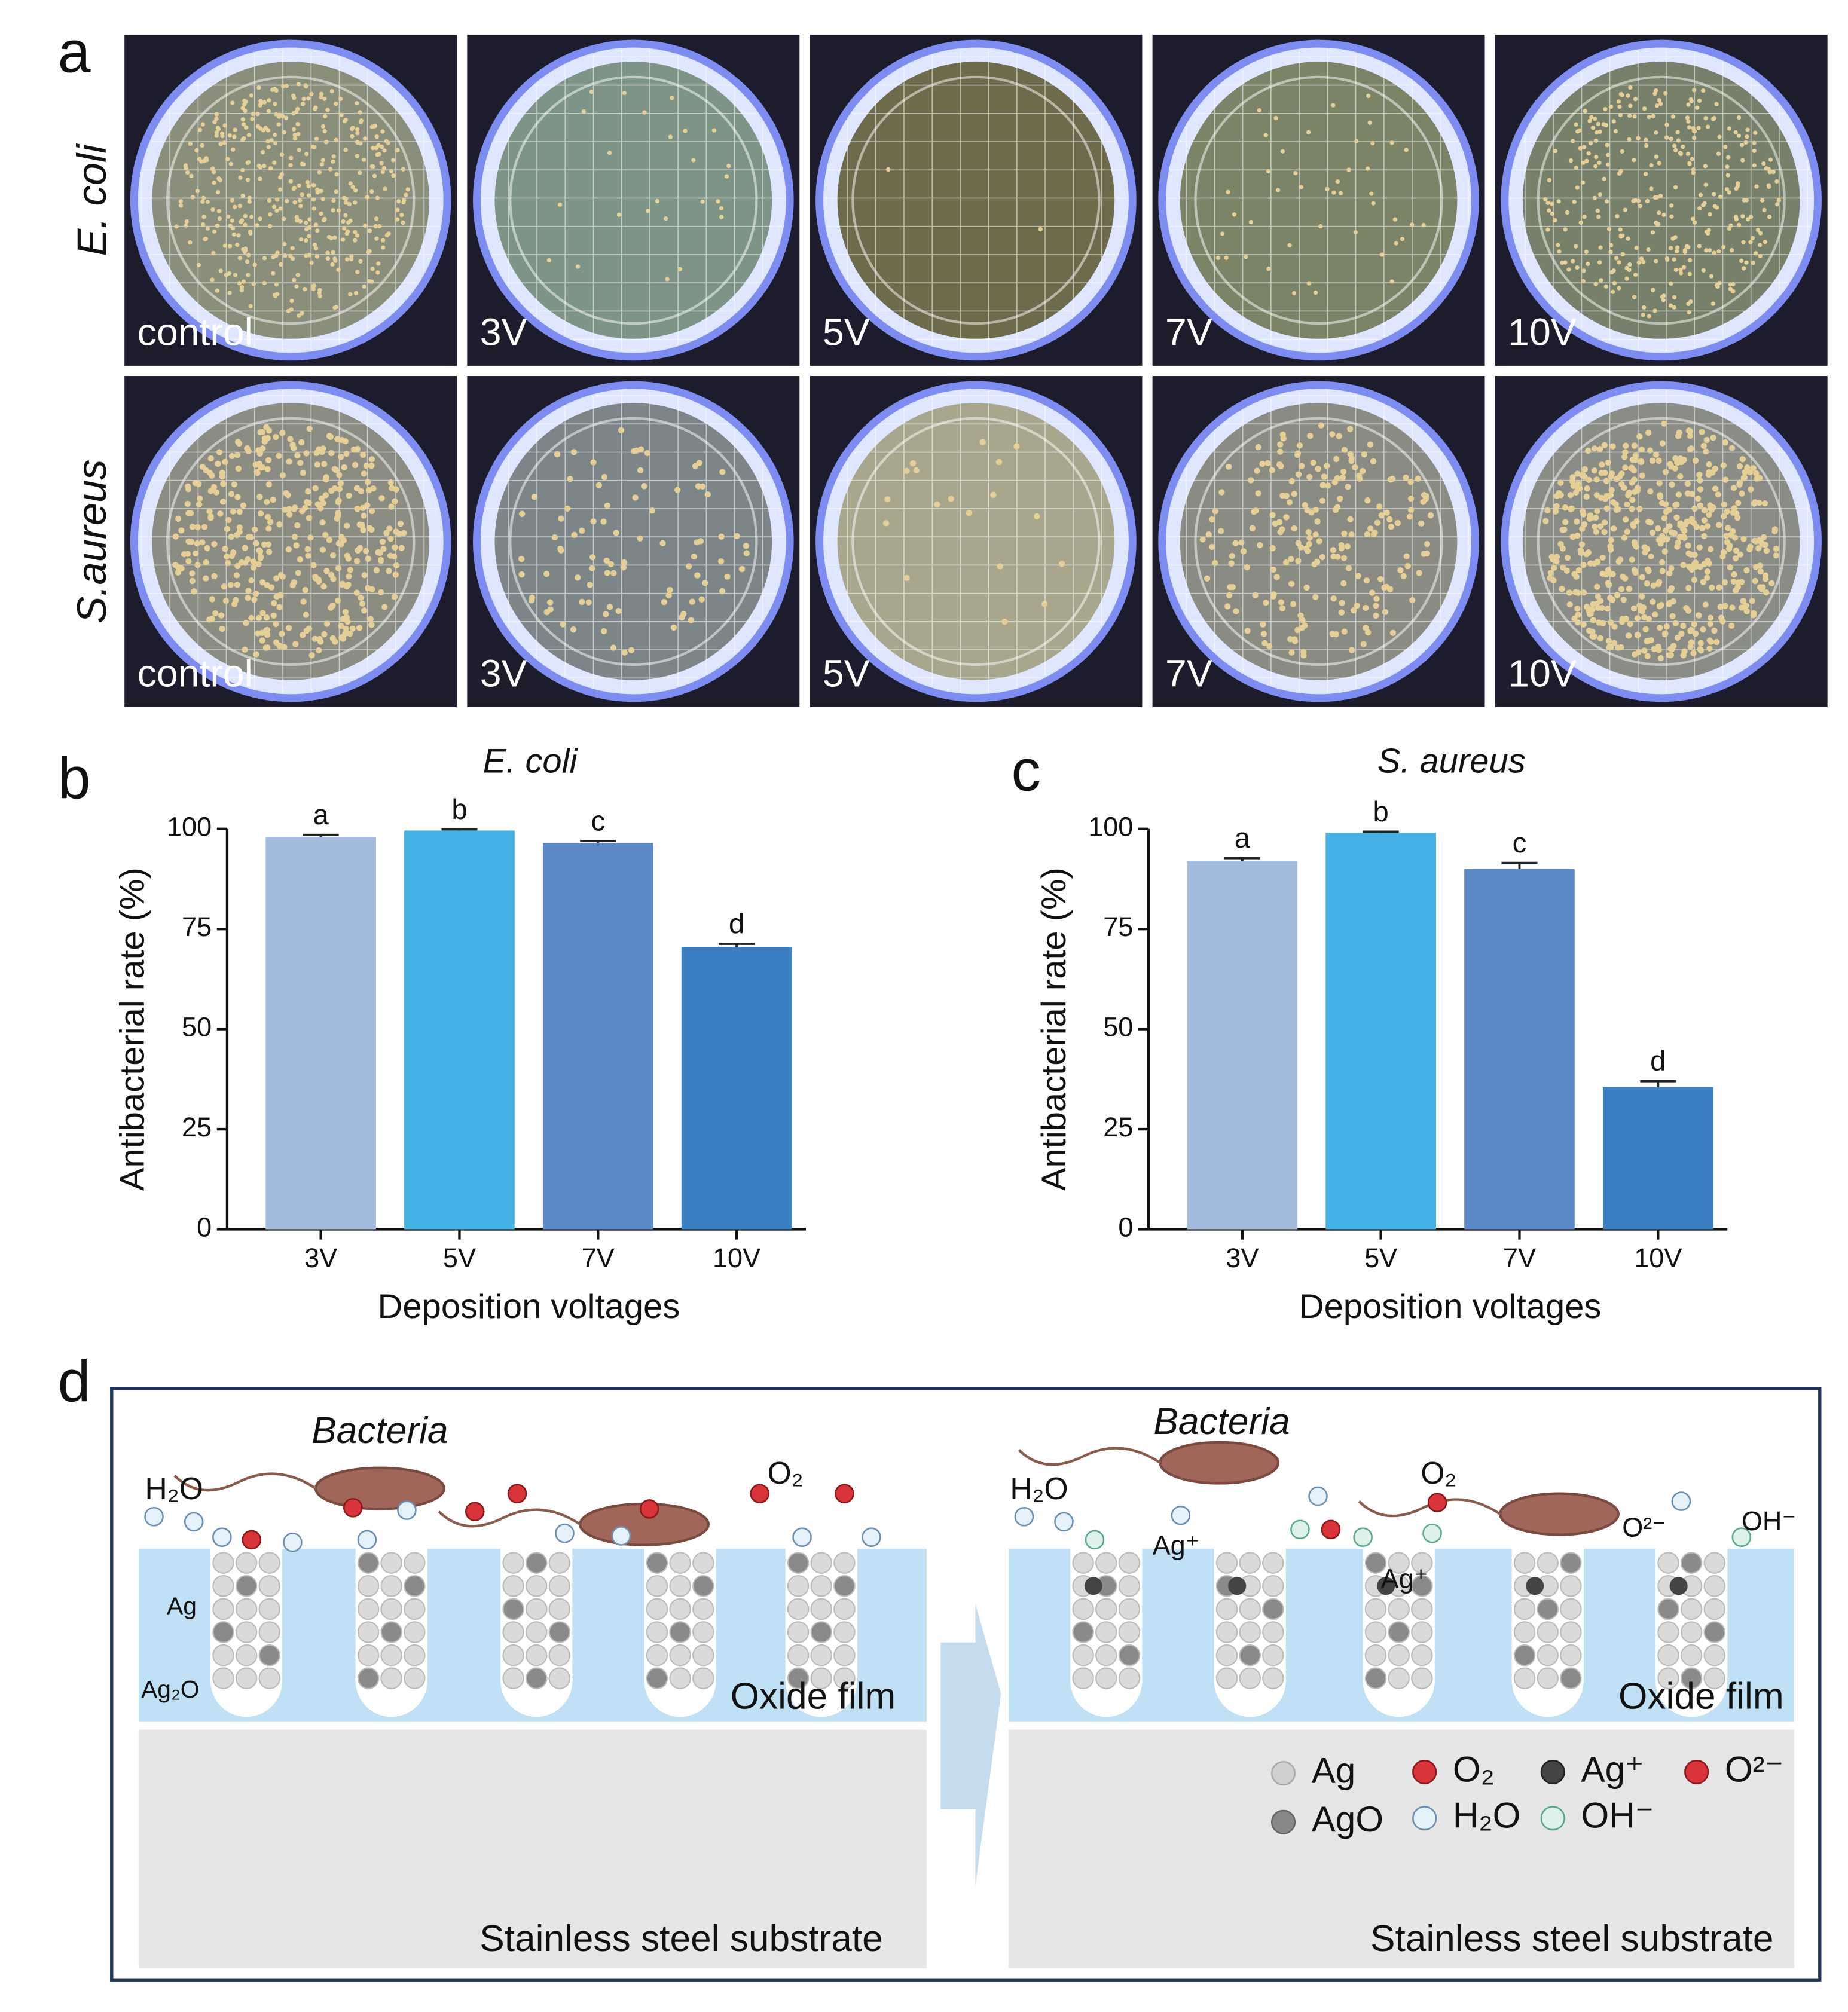  What do you see at coordinates (189, 827) in the screenshot?
I see `y-tick-label: 100` at bounding box center [189, 827].